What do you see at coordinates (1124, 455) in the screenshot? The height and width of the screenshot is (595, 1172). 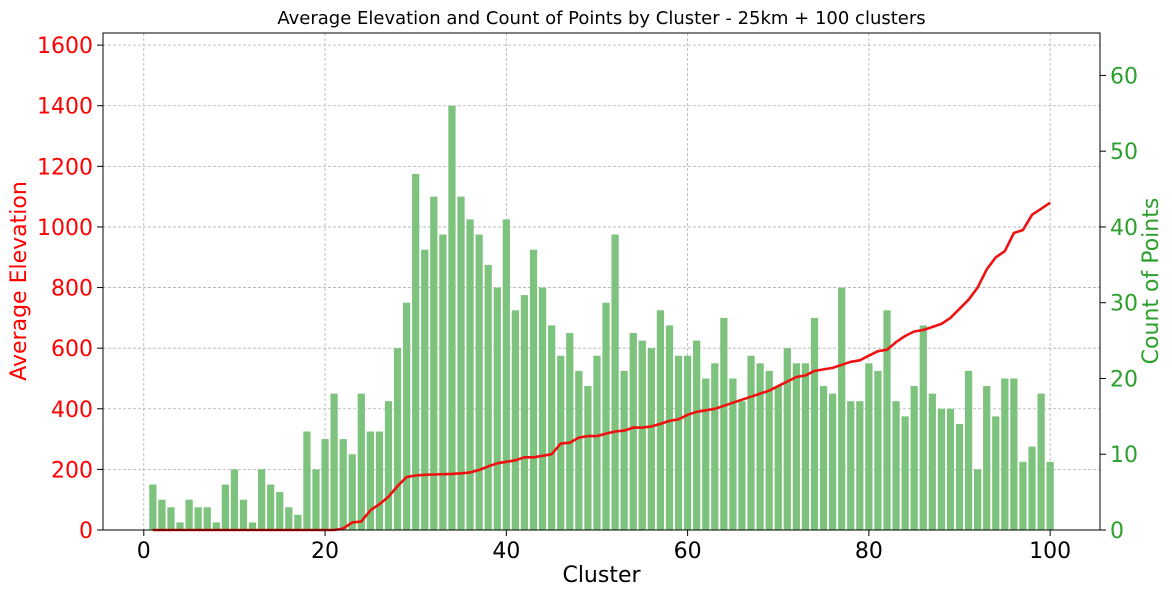 I see `right-y-tick-label: 10` at bounding box center [1124, 455].